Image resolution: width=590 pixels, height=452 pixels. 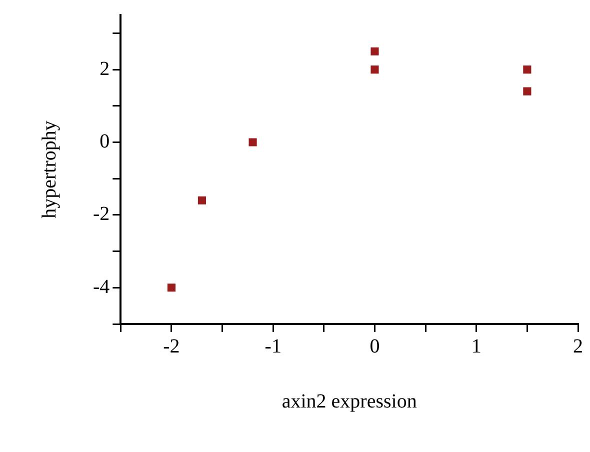 I want to click on y-tick-label: -2, so click(x=101, y=214).